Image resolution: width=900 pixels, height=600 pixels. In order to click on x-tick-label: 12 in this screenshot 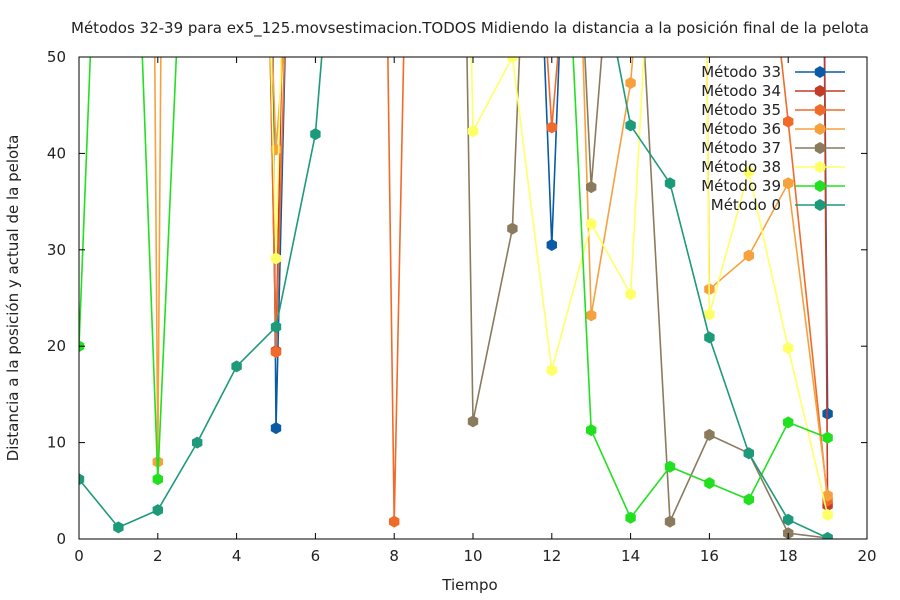, I will do `click(551, 556)`.